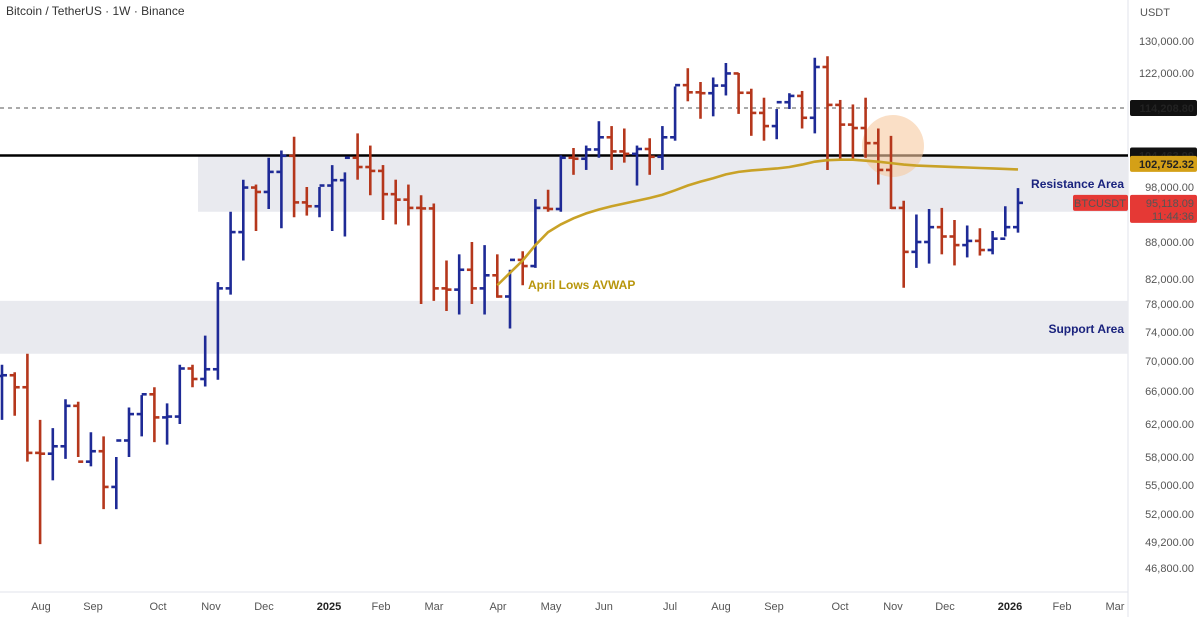  Describe the element at coordinates (1169, 243) in the screenshot. I see `price-tick-label: 88,000.00` at that location.